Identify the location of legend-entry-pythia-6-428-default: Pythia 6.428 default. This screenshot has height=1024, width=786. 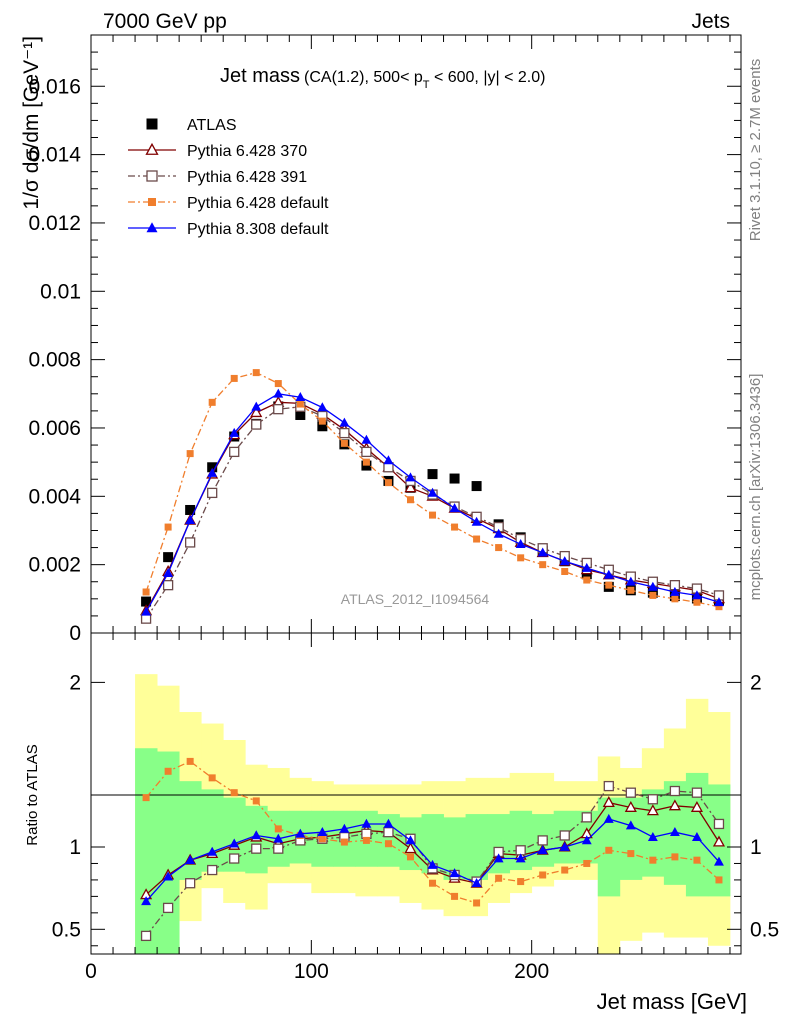
(228, 203).